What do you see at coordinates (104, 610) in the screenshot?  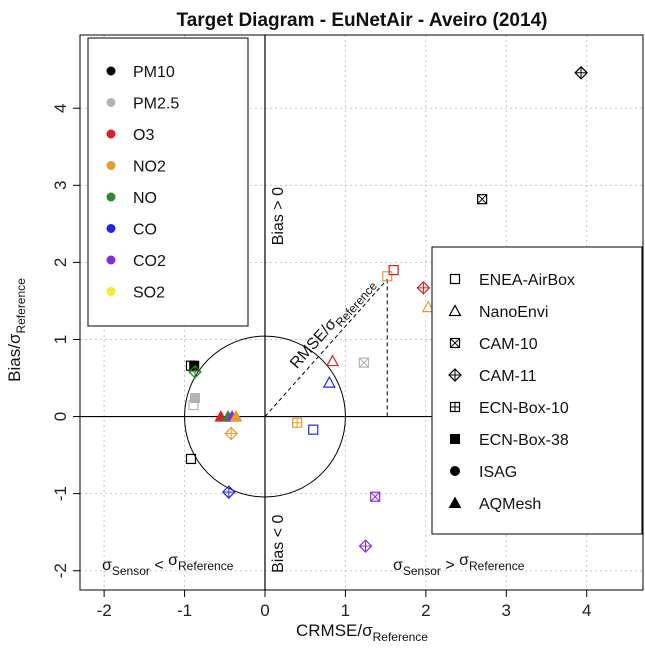 I see `x-tick-label: -2` at bounding box center [104, 610].